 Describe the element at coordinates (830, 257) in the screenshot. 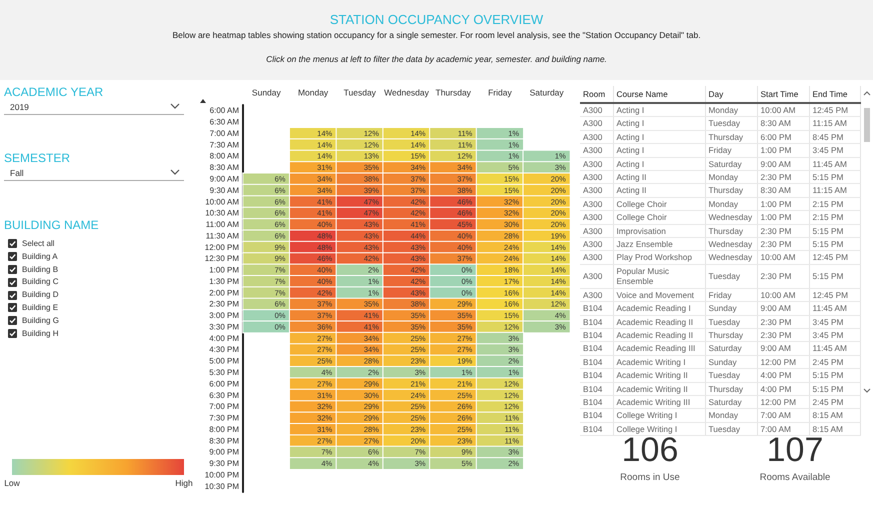

I see `text: 12:45 PM` at that location.